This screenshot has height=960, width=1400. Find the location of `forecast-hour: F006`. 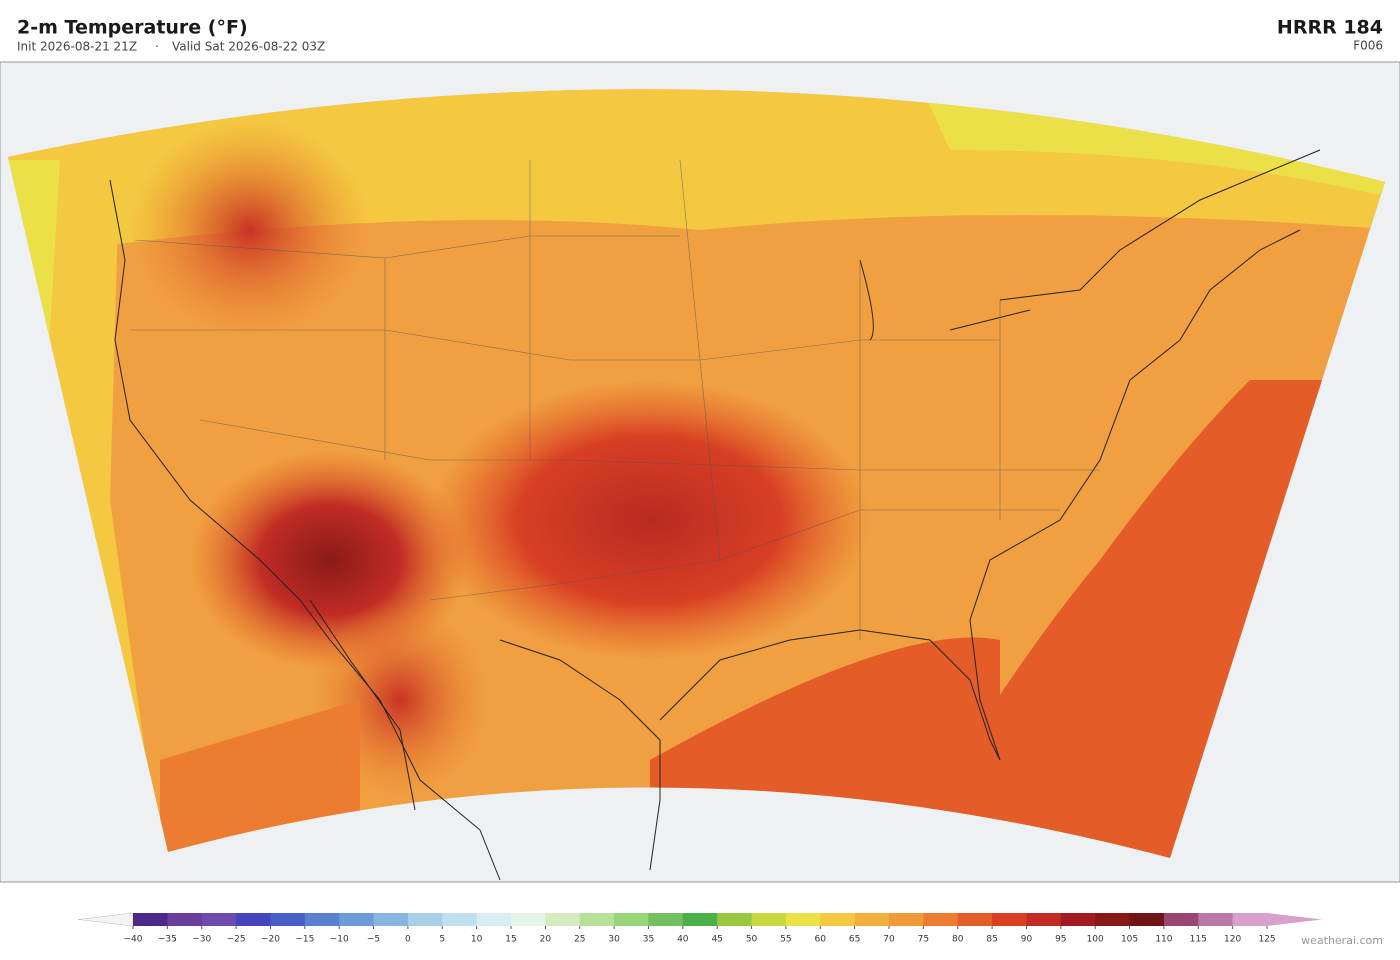

forecast-hour: F006 is located at coordinates (1368, 46).